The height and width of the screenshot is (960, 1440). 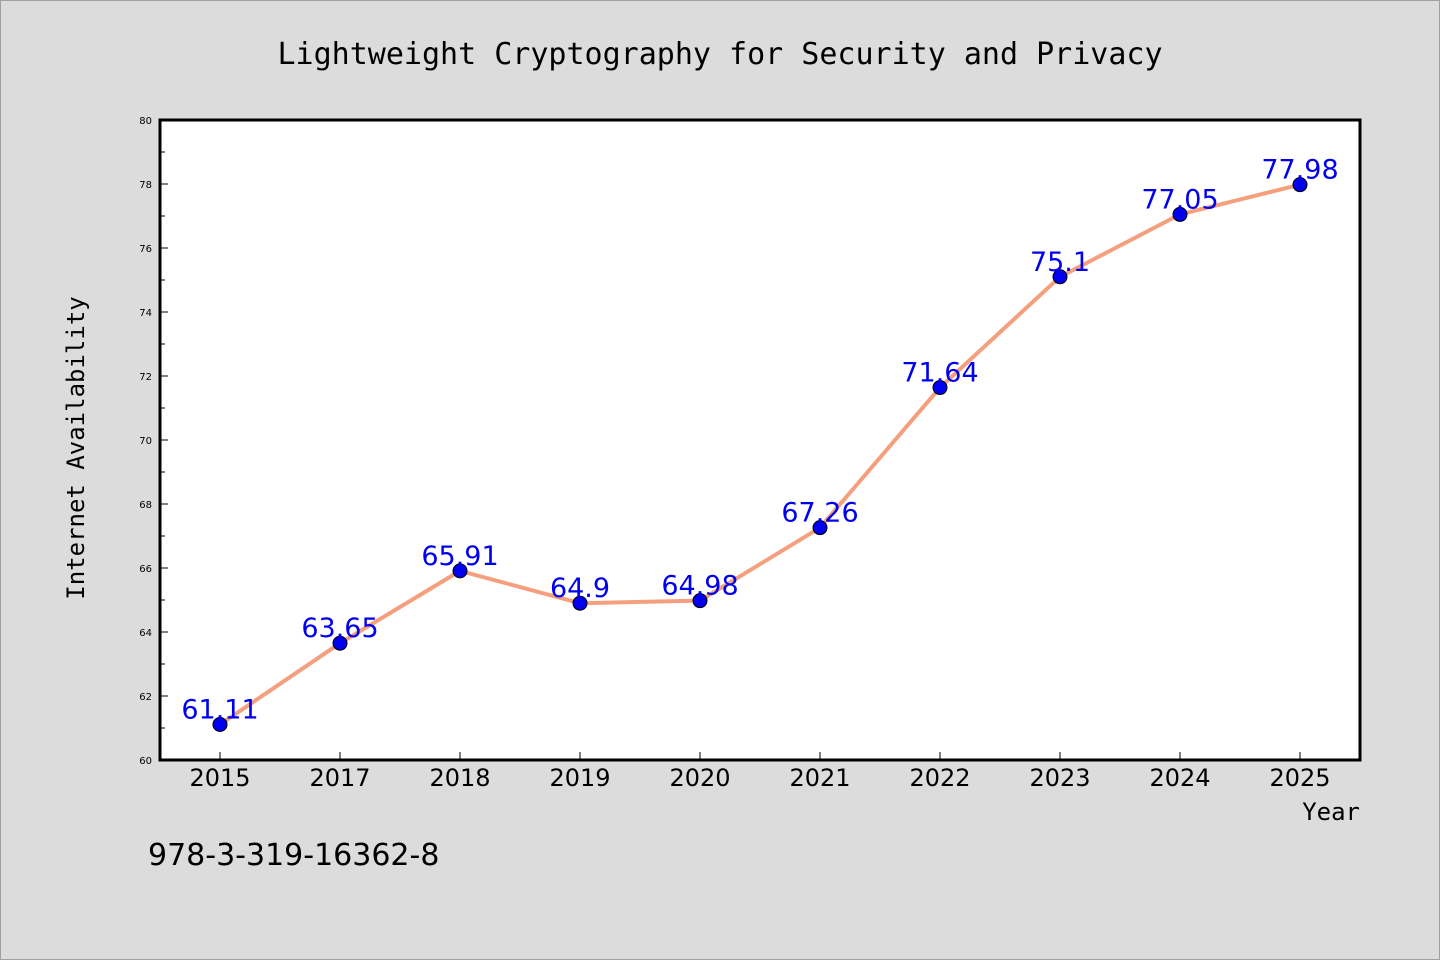 What do you see at coordinates (579, 778) in the screenshot?
I see `x-tick-label: 2019` at bounding box center [579, 778].